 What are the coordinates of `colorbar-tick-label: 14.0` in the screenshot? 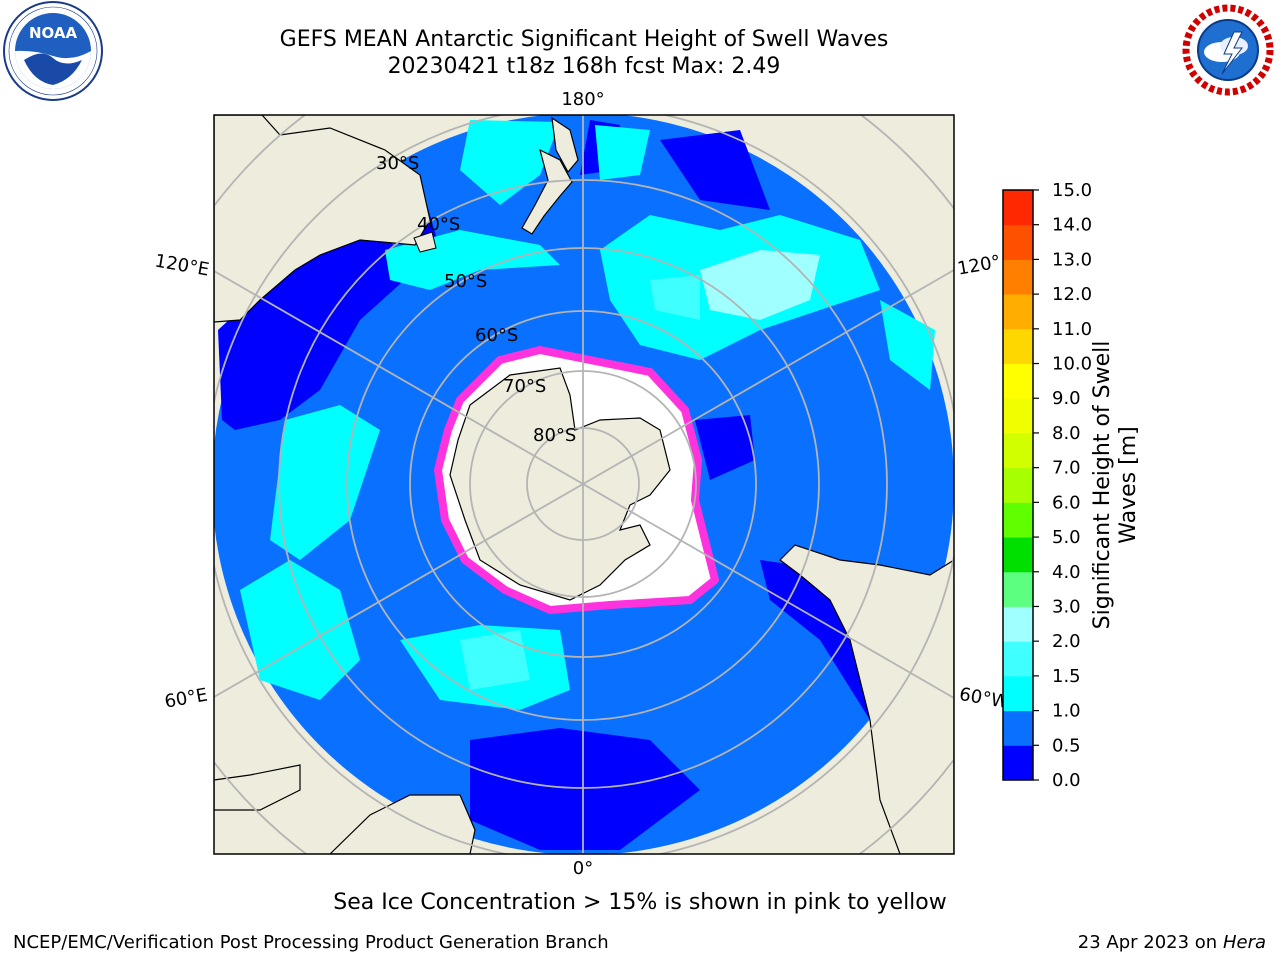 It's located at (1072, 225).